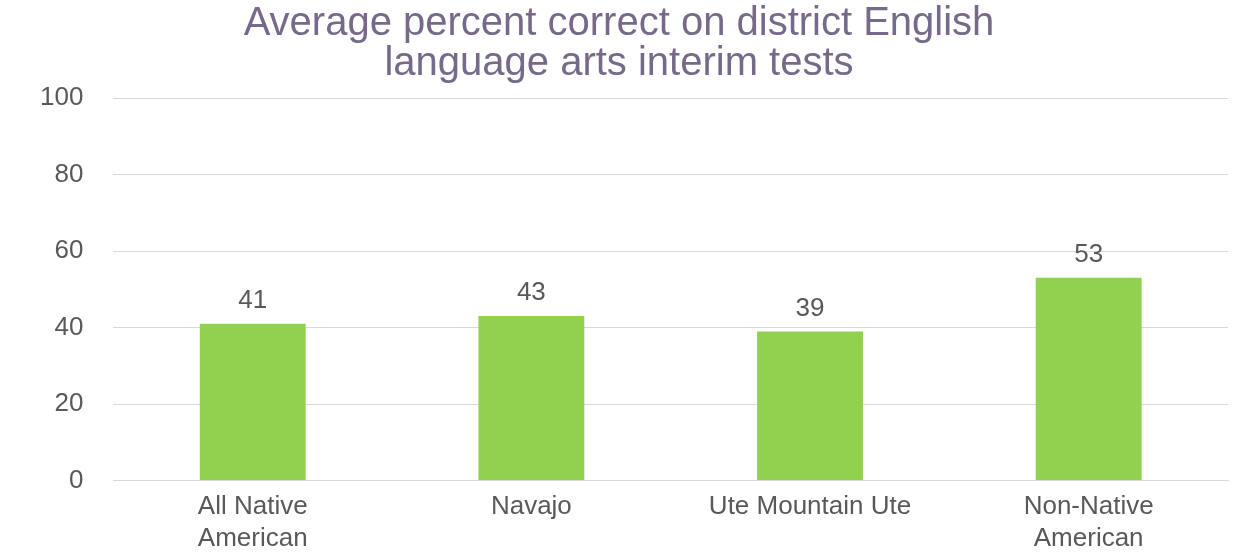 The image size is (1238, 557). I want to click on data-label: 53, so click(1089, 252).